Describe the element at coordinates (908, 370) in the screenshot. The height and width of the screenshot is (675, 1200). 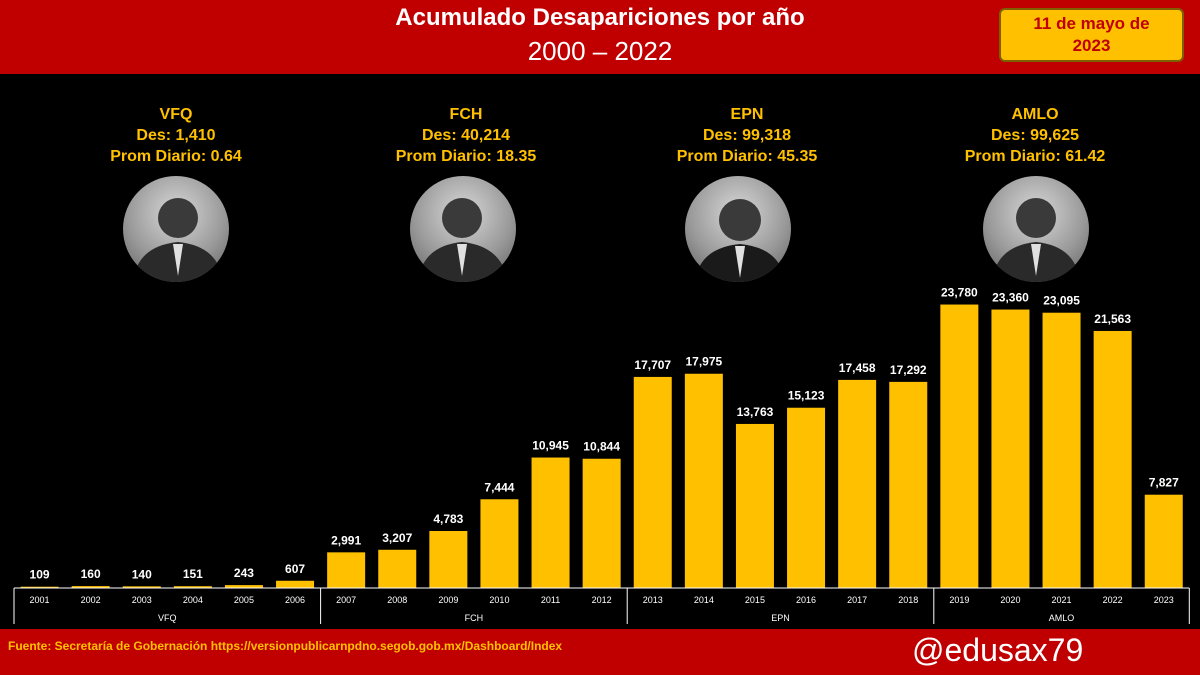
I see `data-label: 17,292` at that location.